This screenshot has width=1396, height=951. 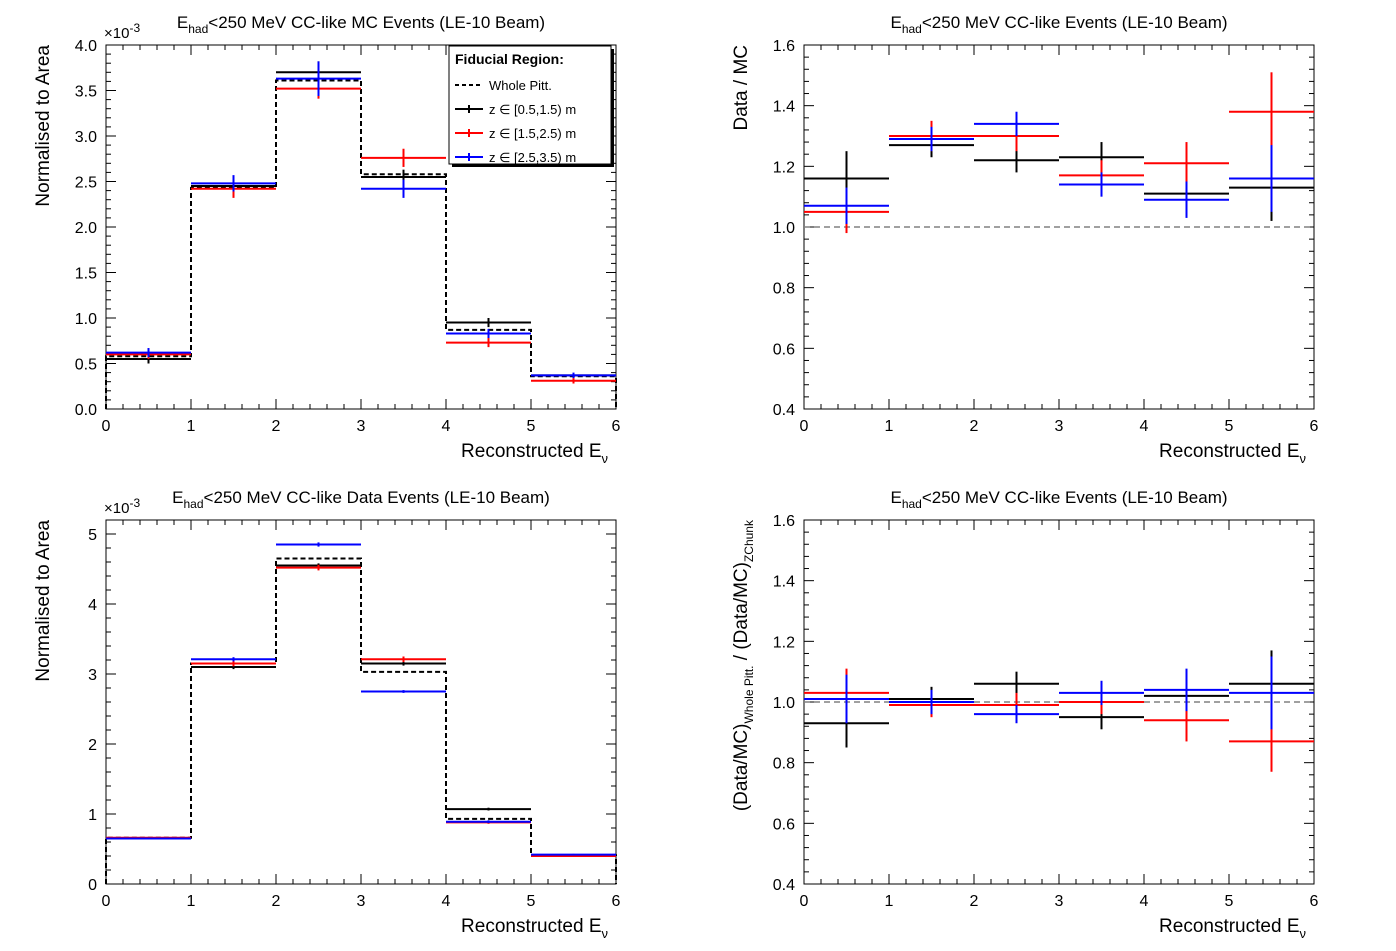 What do you see at coordinates (86, 365) in the screenshot?
I see `y-tick-label: 0.5` at bounding box center [86, 365].